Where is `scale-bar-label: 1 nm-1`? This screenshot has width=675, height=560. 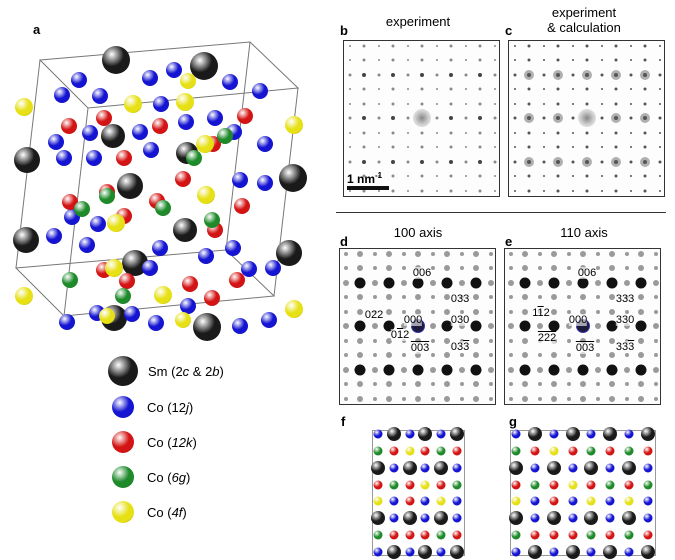 scale-bar-label: 1 nm-1 is located at coordinates (365, 178).